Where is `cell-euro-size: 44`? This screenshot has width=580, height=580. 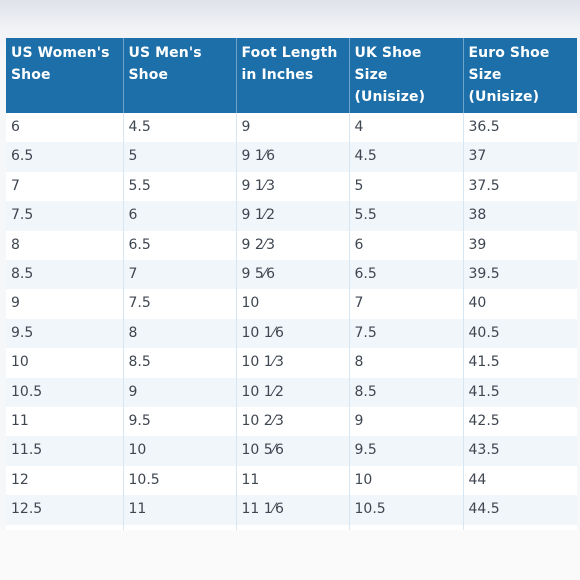 cell-euro-size: 44 is located at coordinates (520, 480).